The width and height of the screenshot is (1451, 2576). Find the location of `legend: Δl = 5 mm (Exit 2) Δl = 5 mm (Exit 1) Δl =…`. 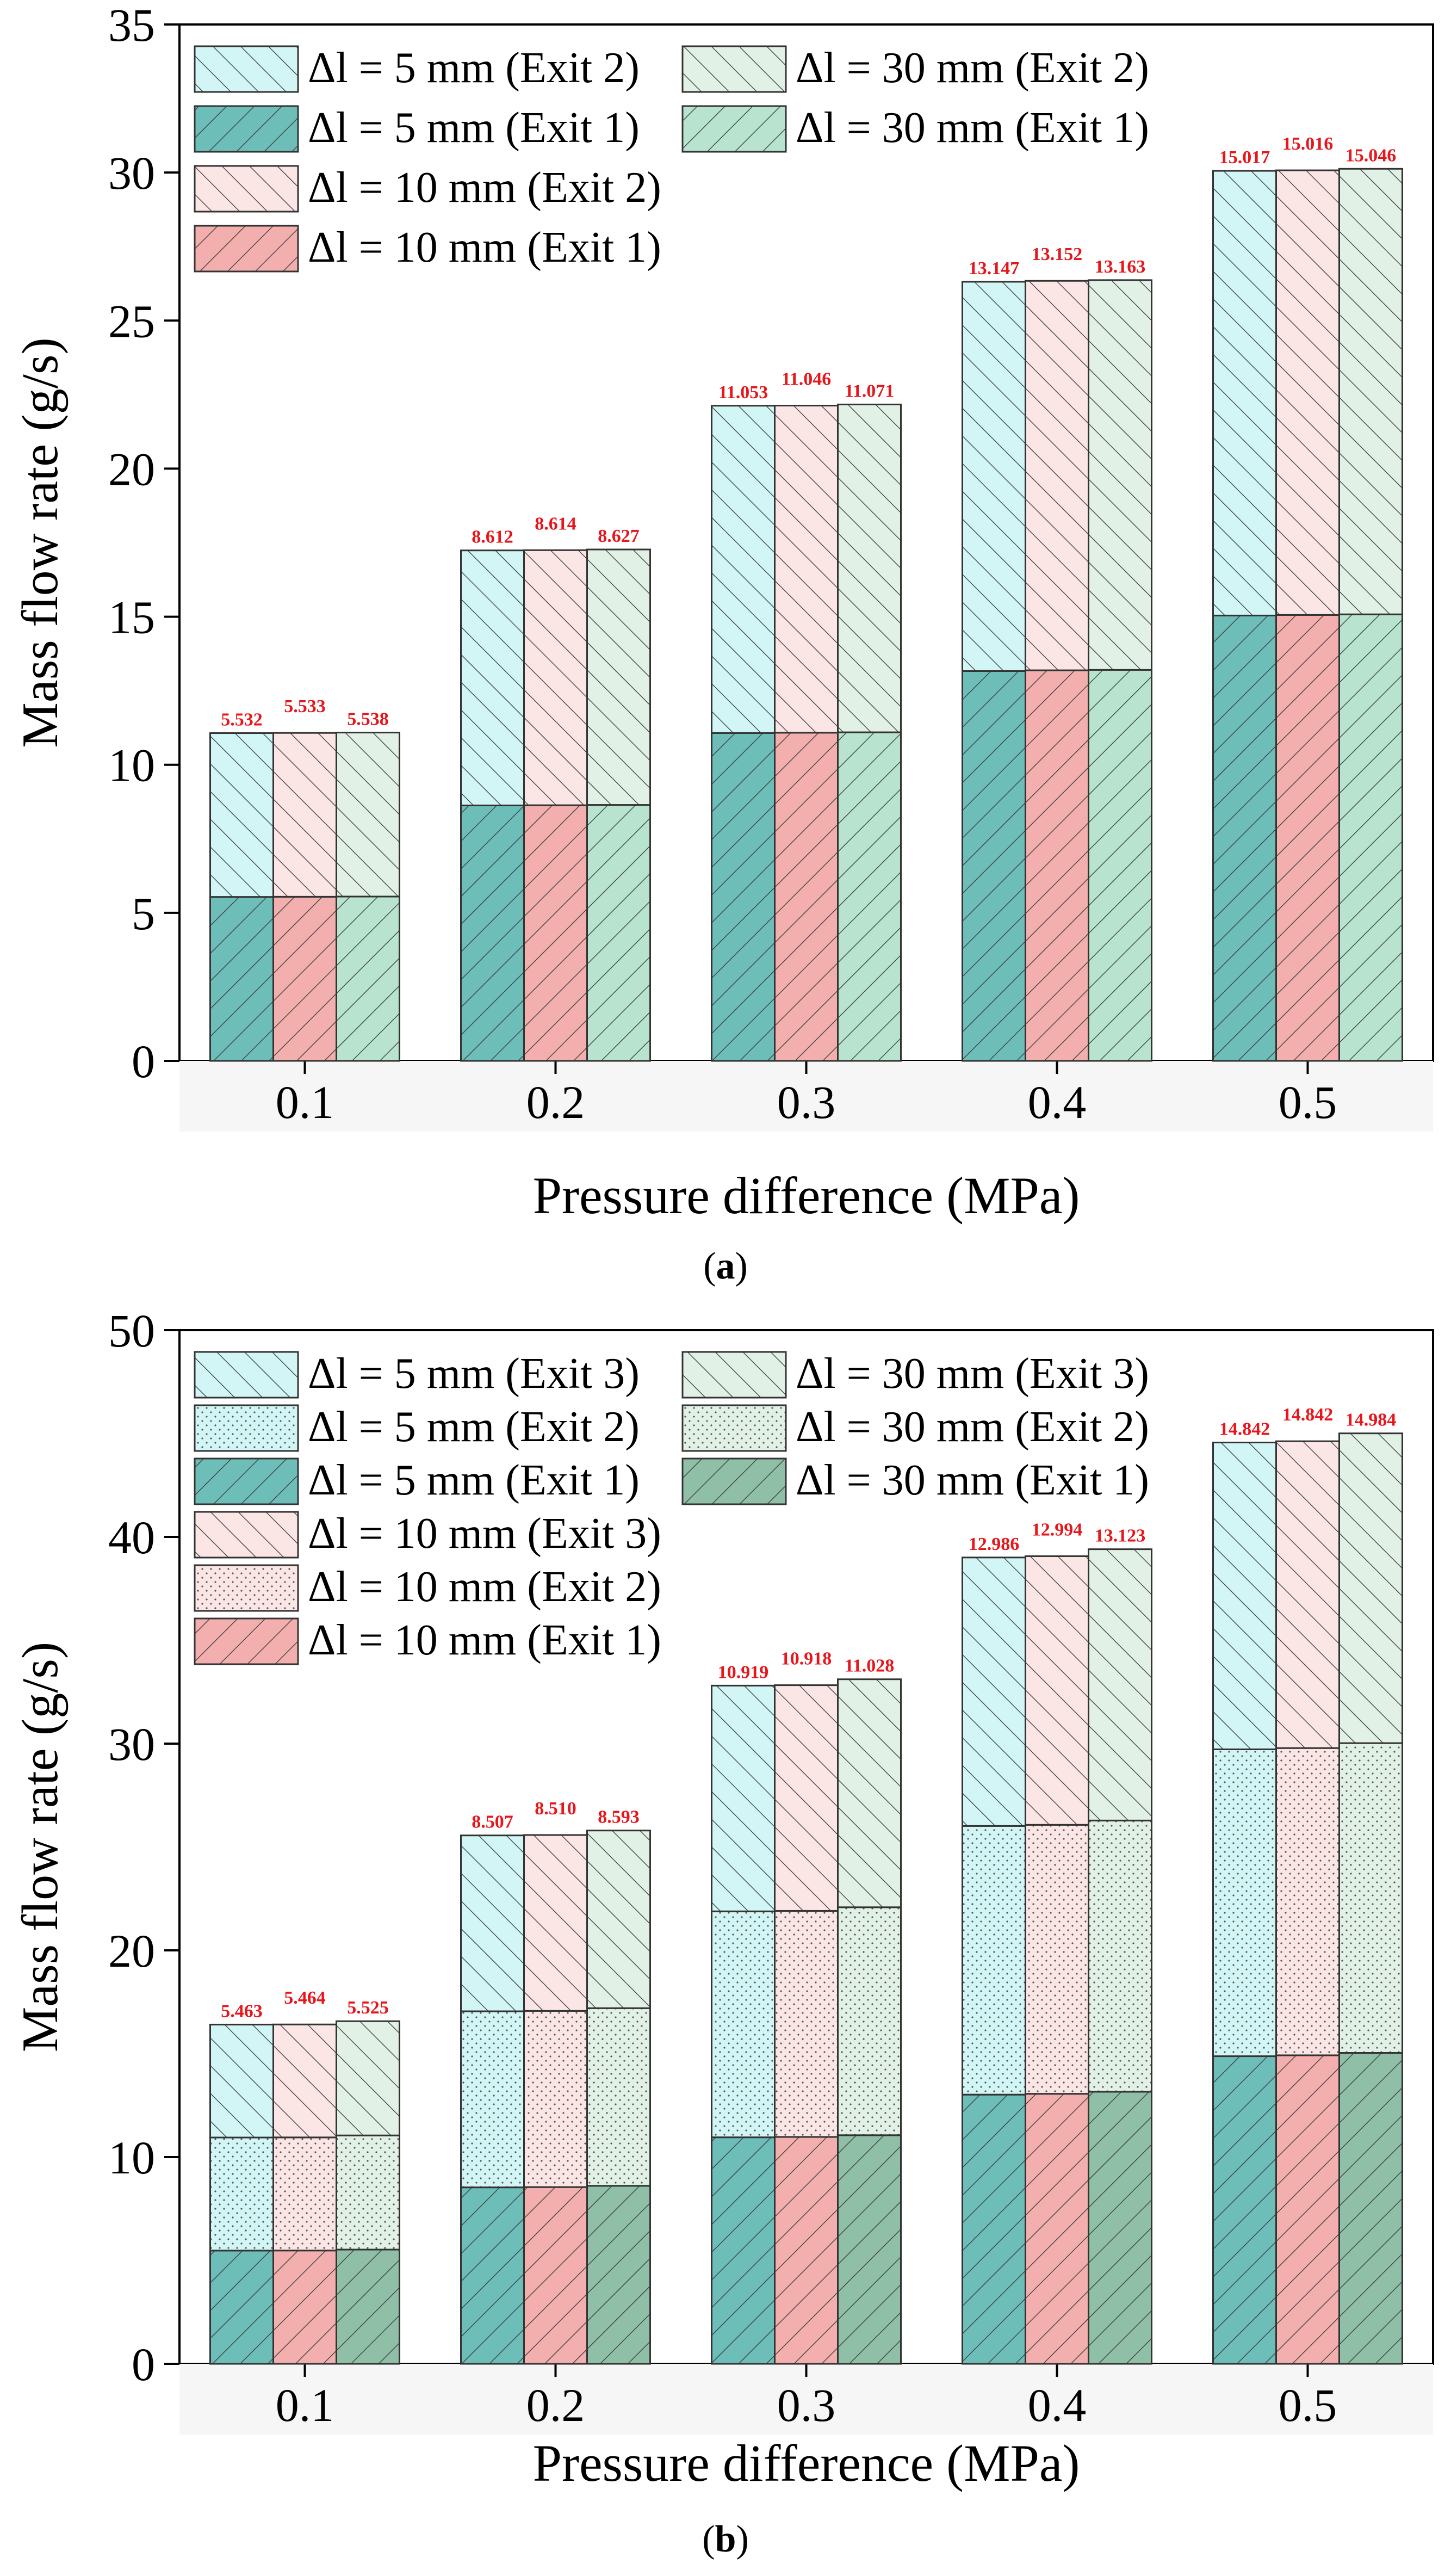

legend: Δl = 5 mm (Exit 2) Δl = 5 mm (Exit 1) Δl =… is located at coordinates (672, 159).